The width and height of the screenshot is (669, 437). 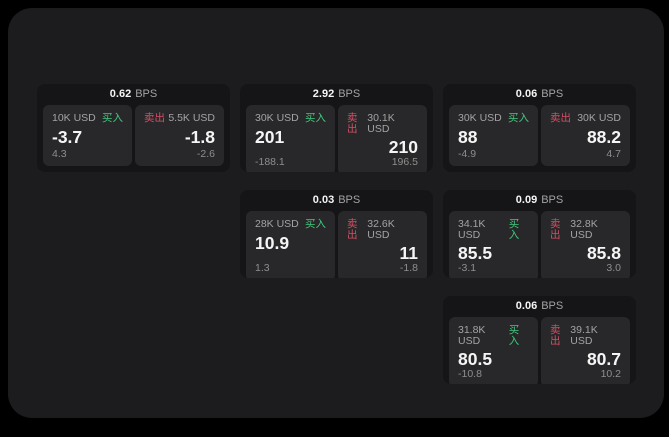 I want to click on buy-price: 201, so click(x=270, y=136).